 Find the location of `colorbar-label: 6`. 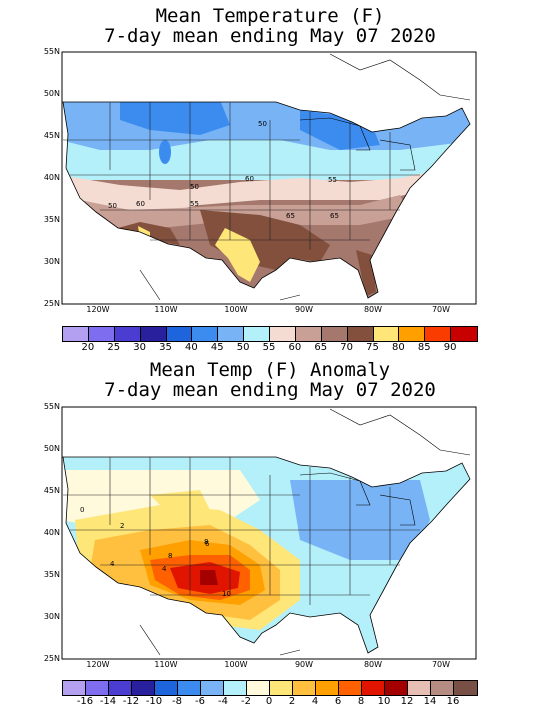

colorbar-label: 6 is located at coordinates (338, 701).